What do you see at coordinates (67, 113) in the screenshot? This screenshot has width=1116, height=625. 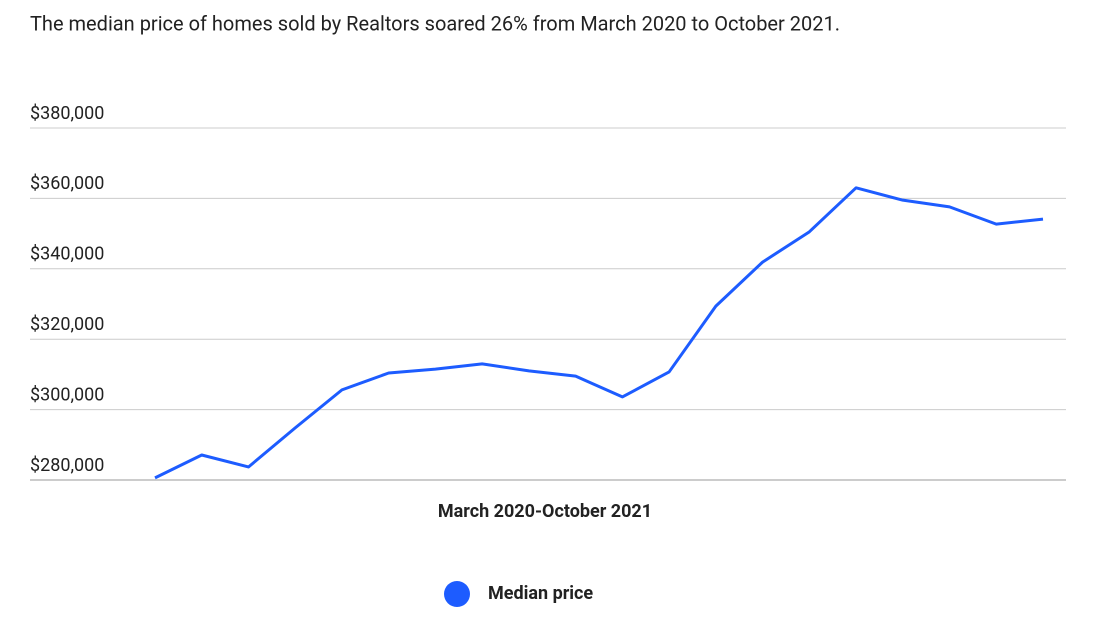 I see `y-tick-label: $380,000` at bounding box center [67, 113].